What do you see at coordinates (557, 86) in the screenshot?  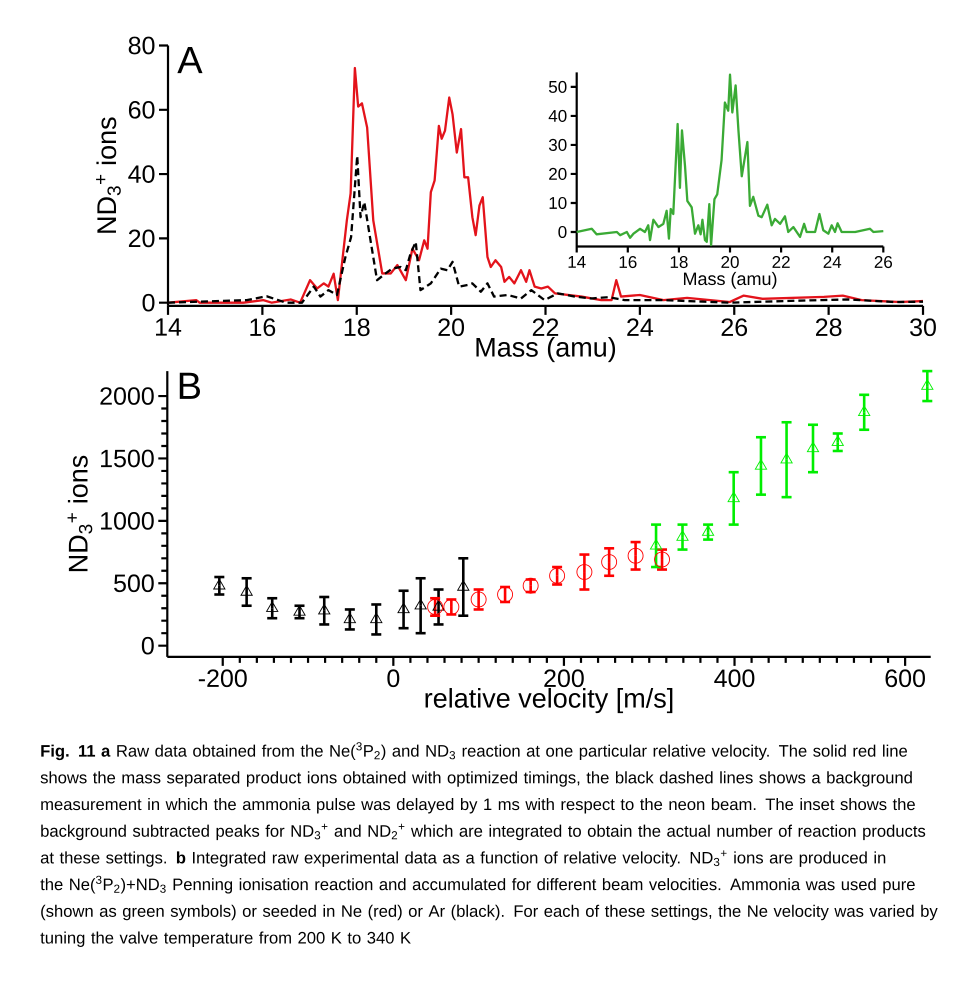 I see `y-tick-label: 50` at bounding box center [557, 86].